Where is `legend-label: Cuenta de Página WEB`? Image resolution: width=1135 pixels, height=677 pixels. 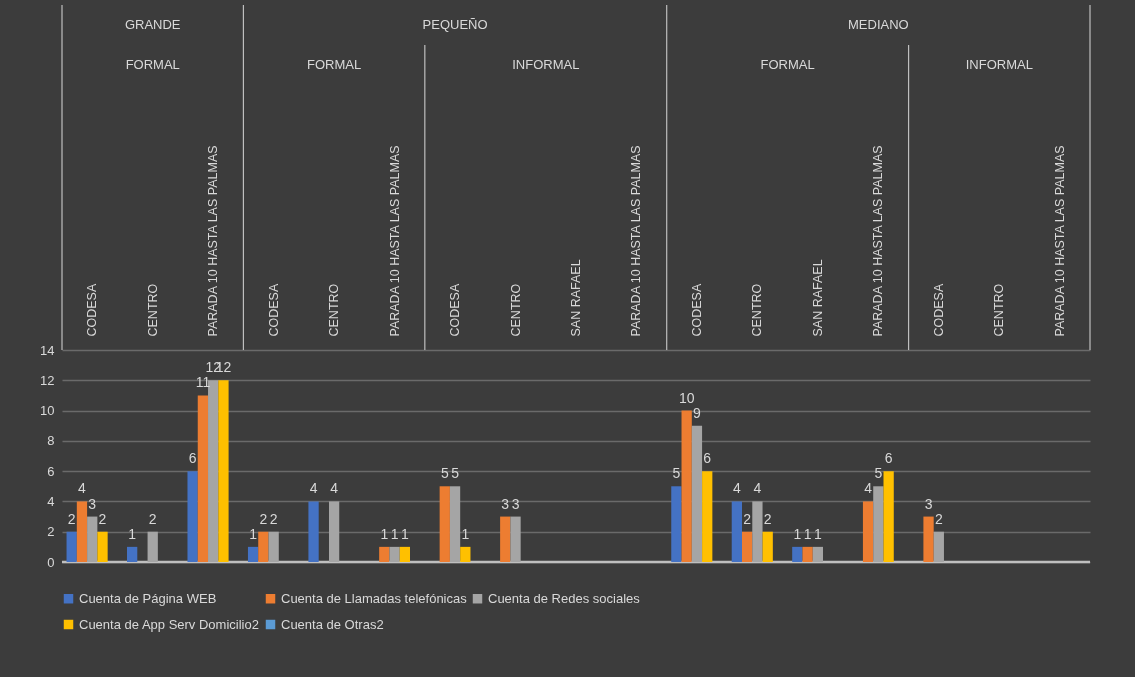 legend-label: Cuenta de Página WEB is located at coordinates (148, 598).